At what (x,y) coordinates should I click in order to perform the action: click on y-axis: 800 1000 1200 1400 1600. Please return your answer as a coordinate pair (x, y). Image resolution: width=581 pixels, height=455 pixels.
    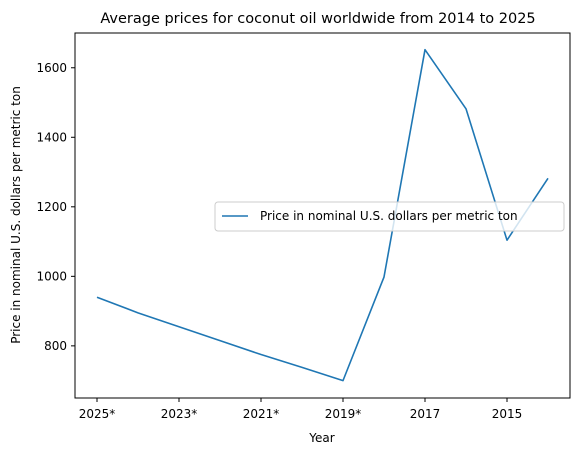
    Looking at the image, I should click on (55, 207).